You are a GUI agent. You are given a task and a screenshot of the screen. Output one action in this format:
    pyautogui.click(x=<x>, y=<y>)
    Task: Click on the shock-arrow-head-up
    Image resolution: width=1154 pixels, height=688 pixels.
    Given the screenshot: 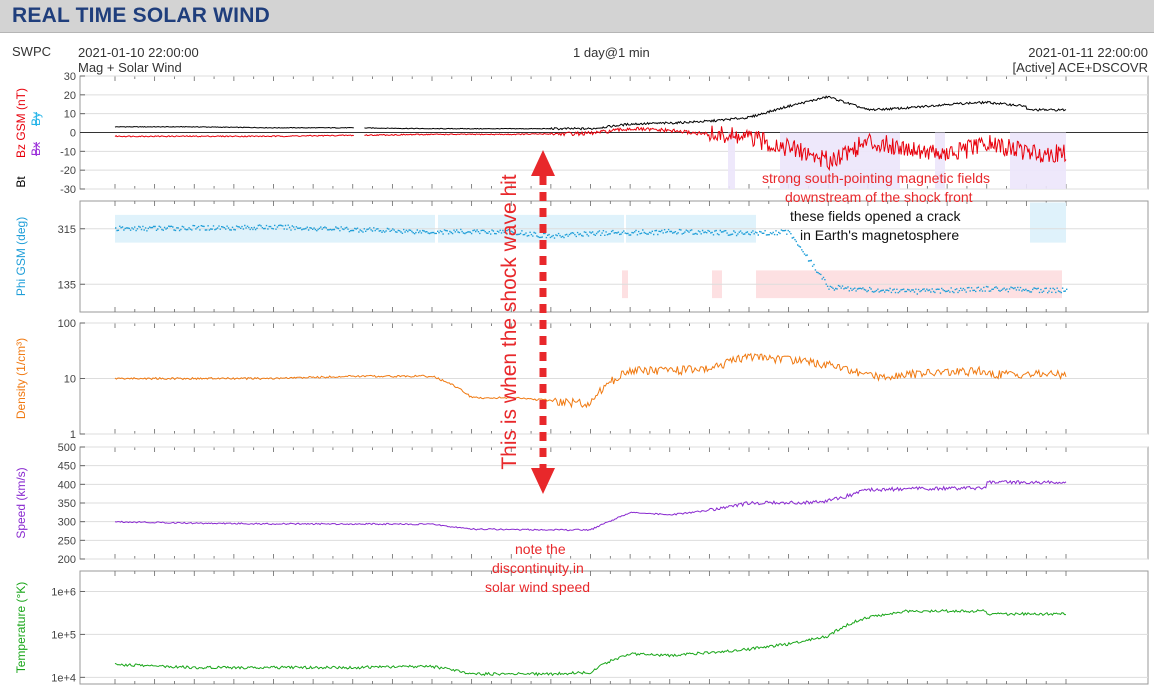 What is the action you would take?
    pyautogui.click(x=543, y=163)
    